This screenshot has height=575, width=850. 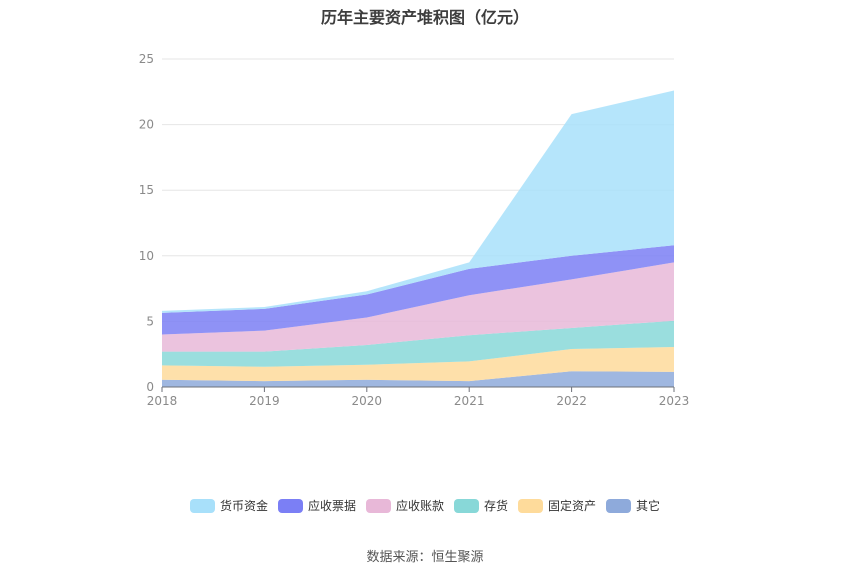 I want to click on x-tick-label: 2023, so click(x=674, y=401).